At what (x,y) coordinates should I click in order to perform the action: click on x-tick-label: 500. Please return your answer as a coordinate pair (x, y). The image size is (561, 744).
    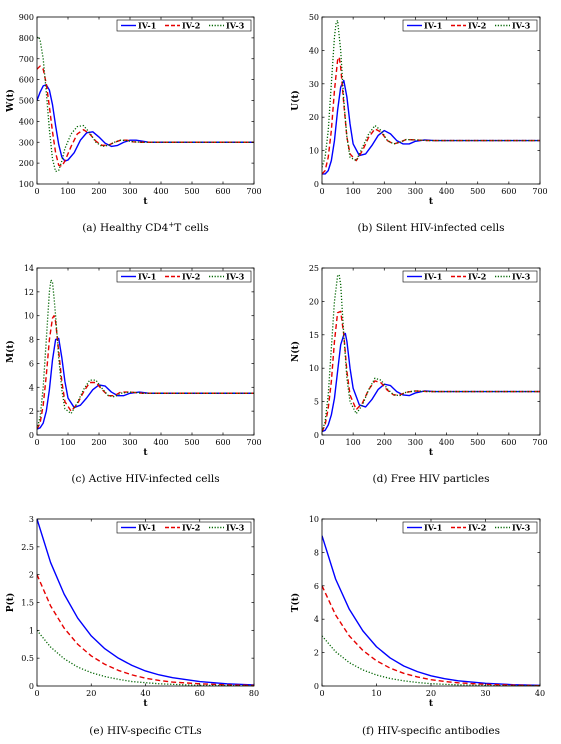
    Looking at the image, I should click on (191, 442).